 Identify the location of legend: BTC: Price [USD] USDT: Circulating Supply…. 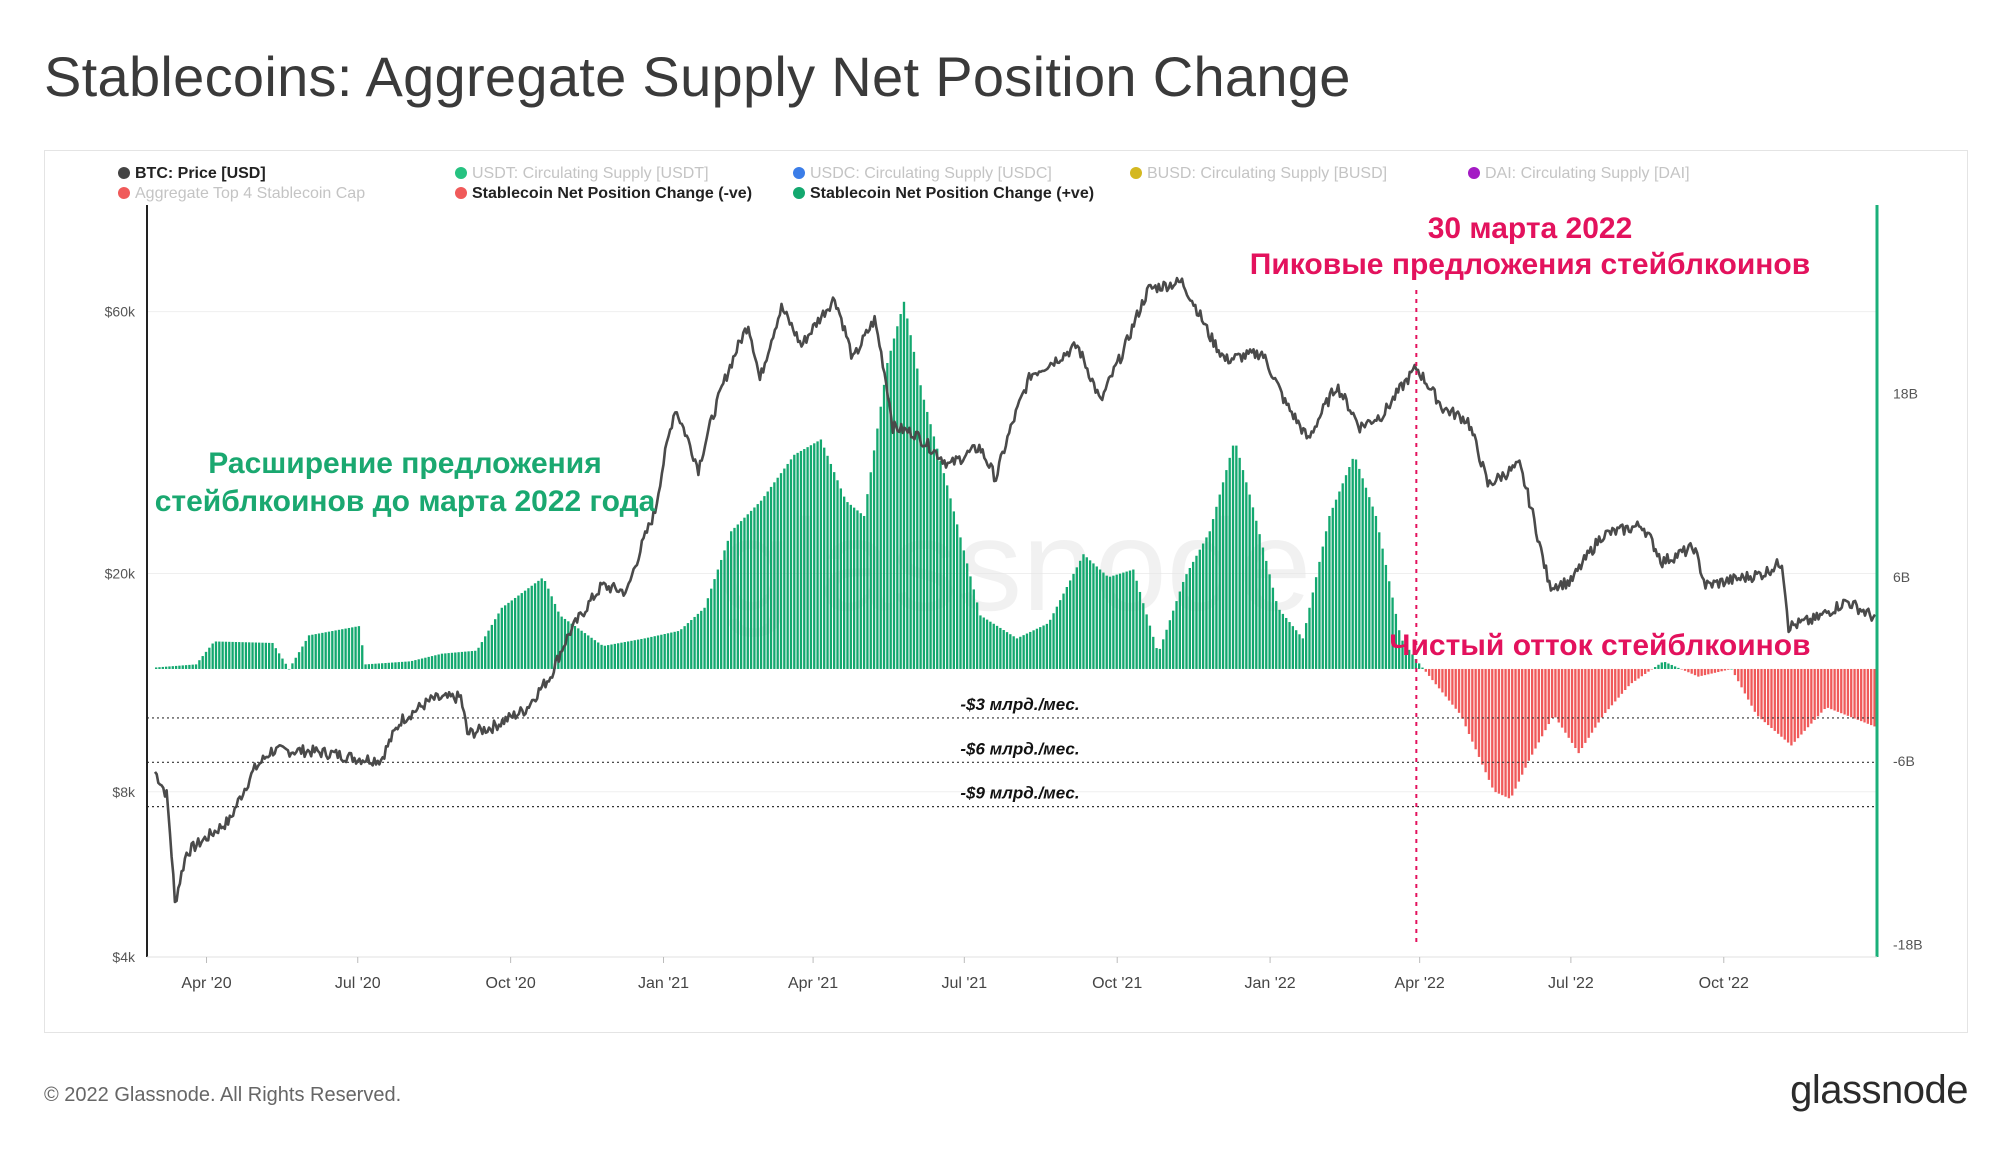
(904, 183).